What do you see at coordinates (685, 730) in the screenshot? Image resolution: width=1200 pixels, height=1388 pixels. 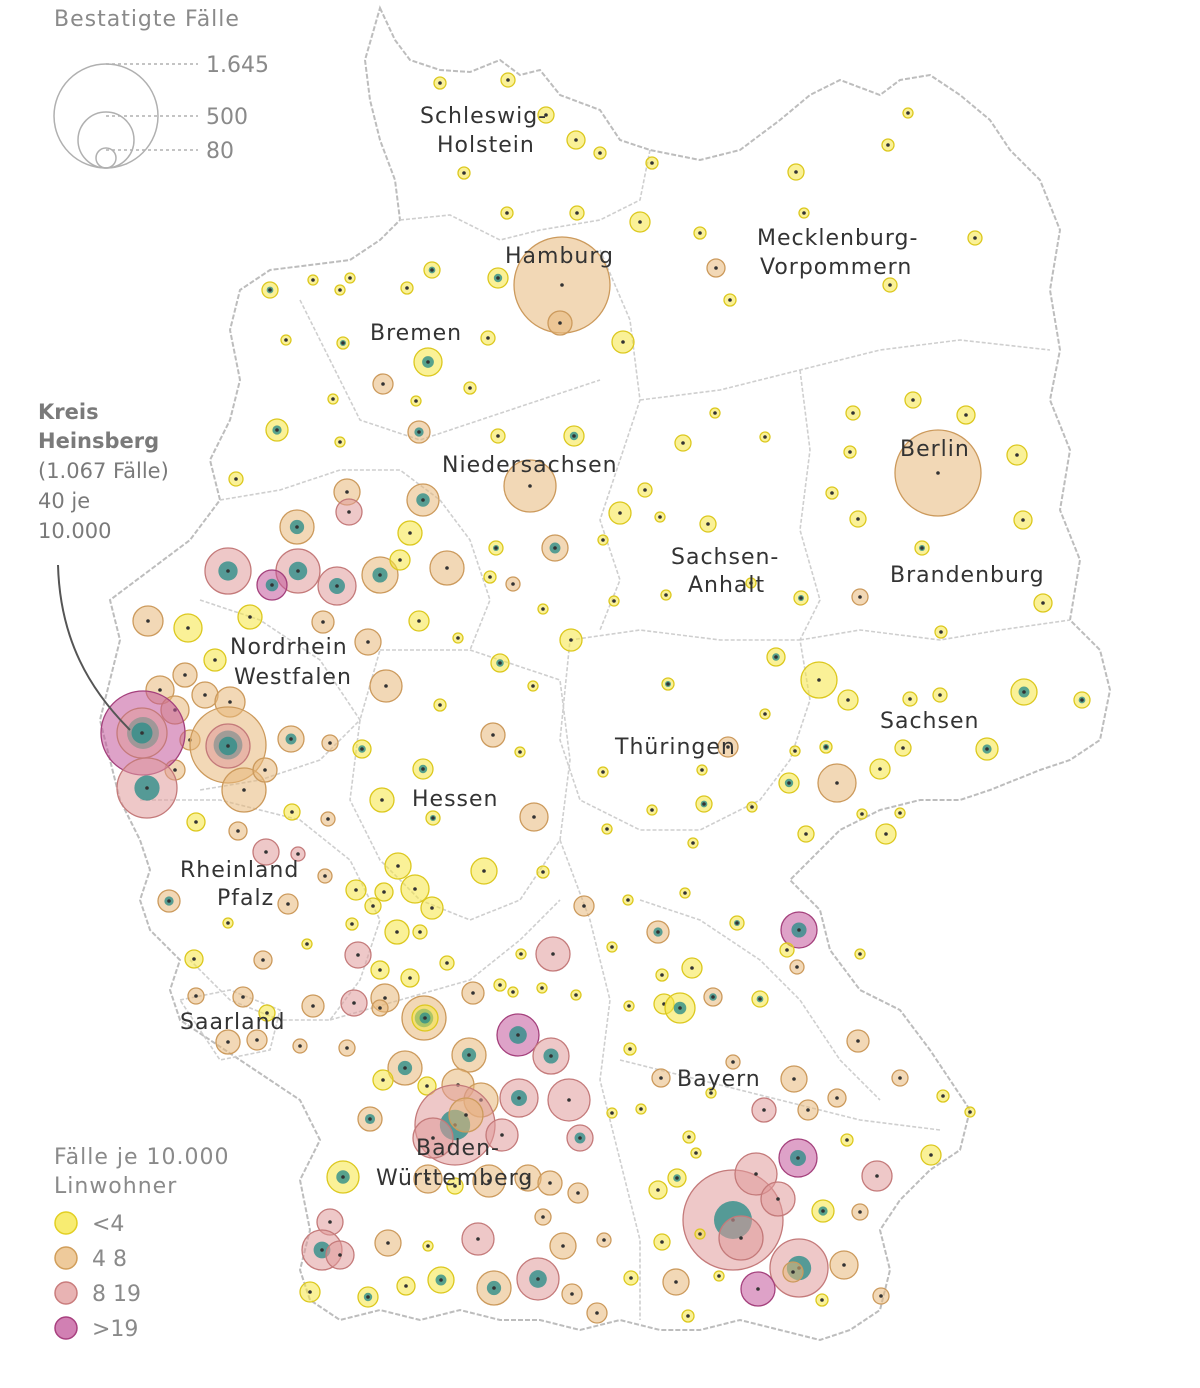 I see `border-th` at bounding box center [685, 730].